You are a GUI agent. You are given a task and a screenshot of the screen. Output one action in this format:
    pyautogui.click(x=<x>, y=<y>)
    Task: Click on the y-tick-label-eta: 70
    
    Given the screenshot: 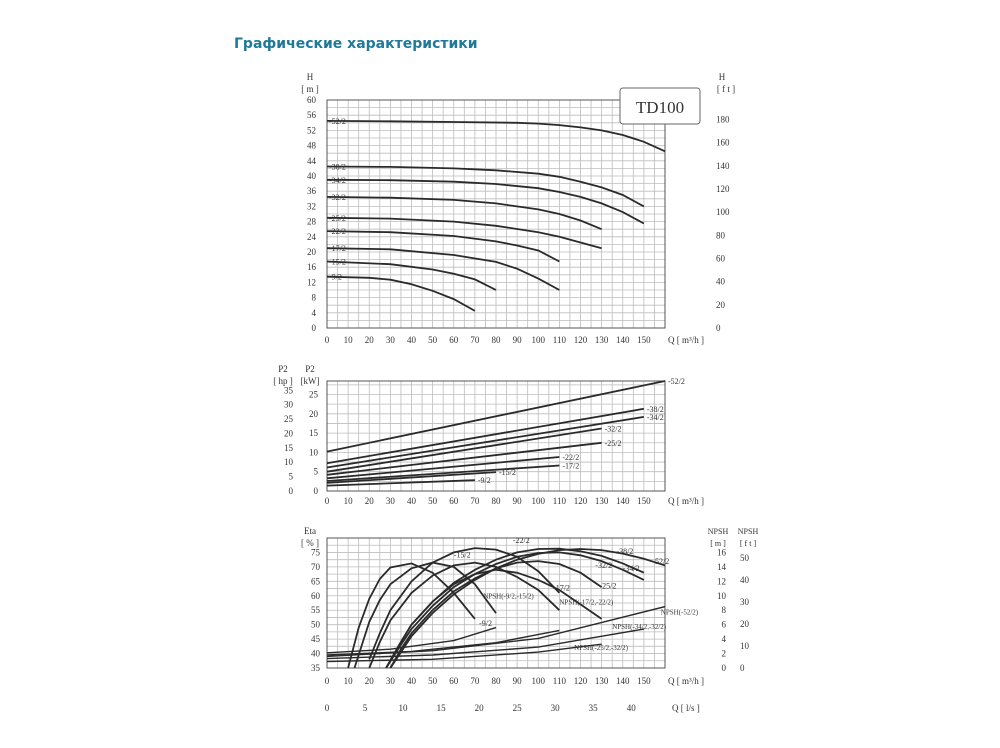 What is the action you would take?
    pyautogui.click(x=316, y=567)
    